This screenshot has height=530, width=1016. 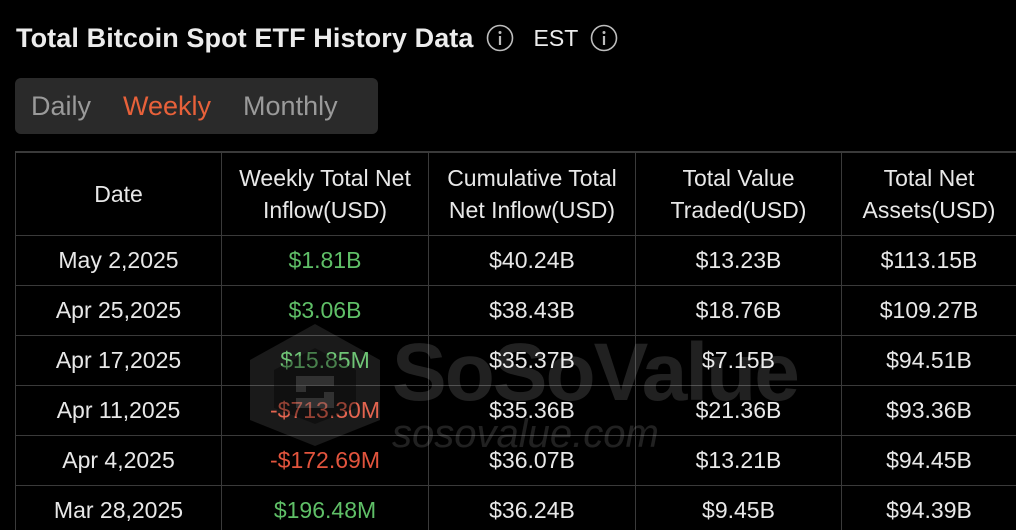 What do you see at coordinates (61, 105) in the screenshot?
I see `tab-daily: Daily` at bounding box center [61, 105].